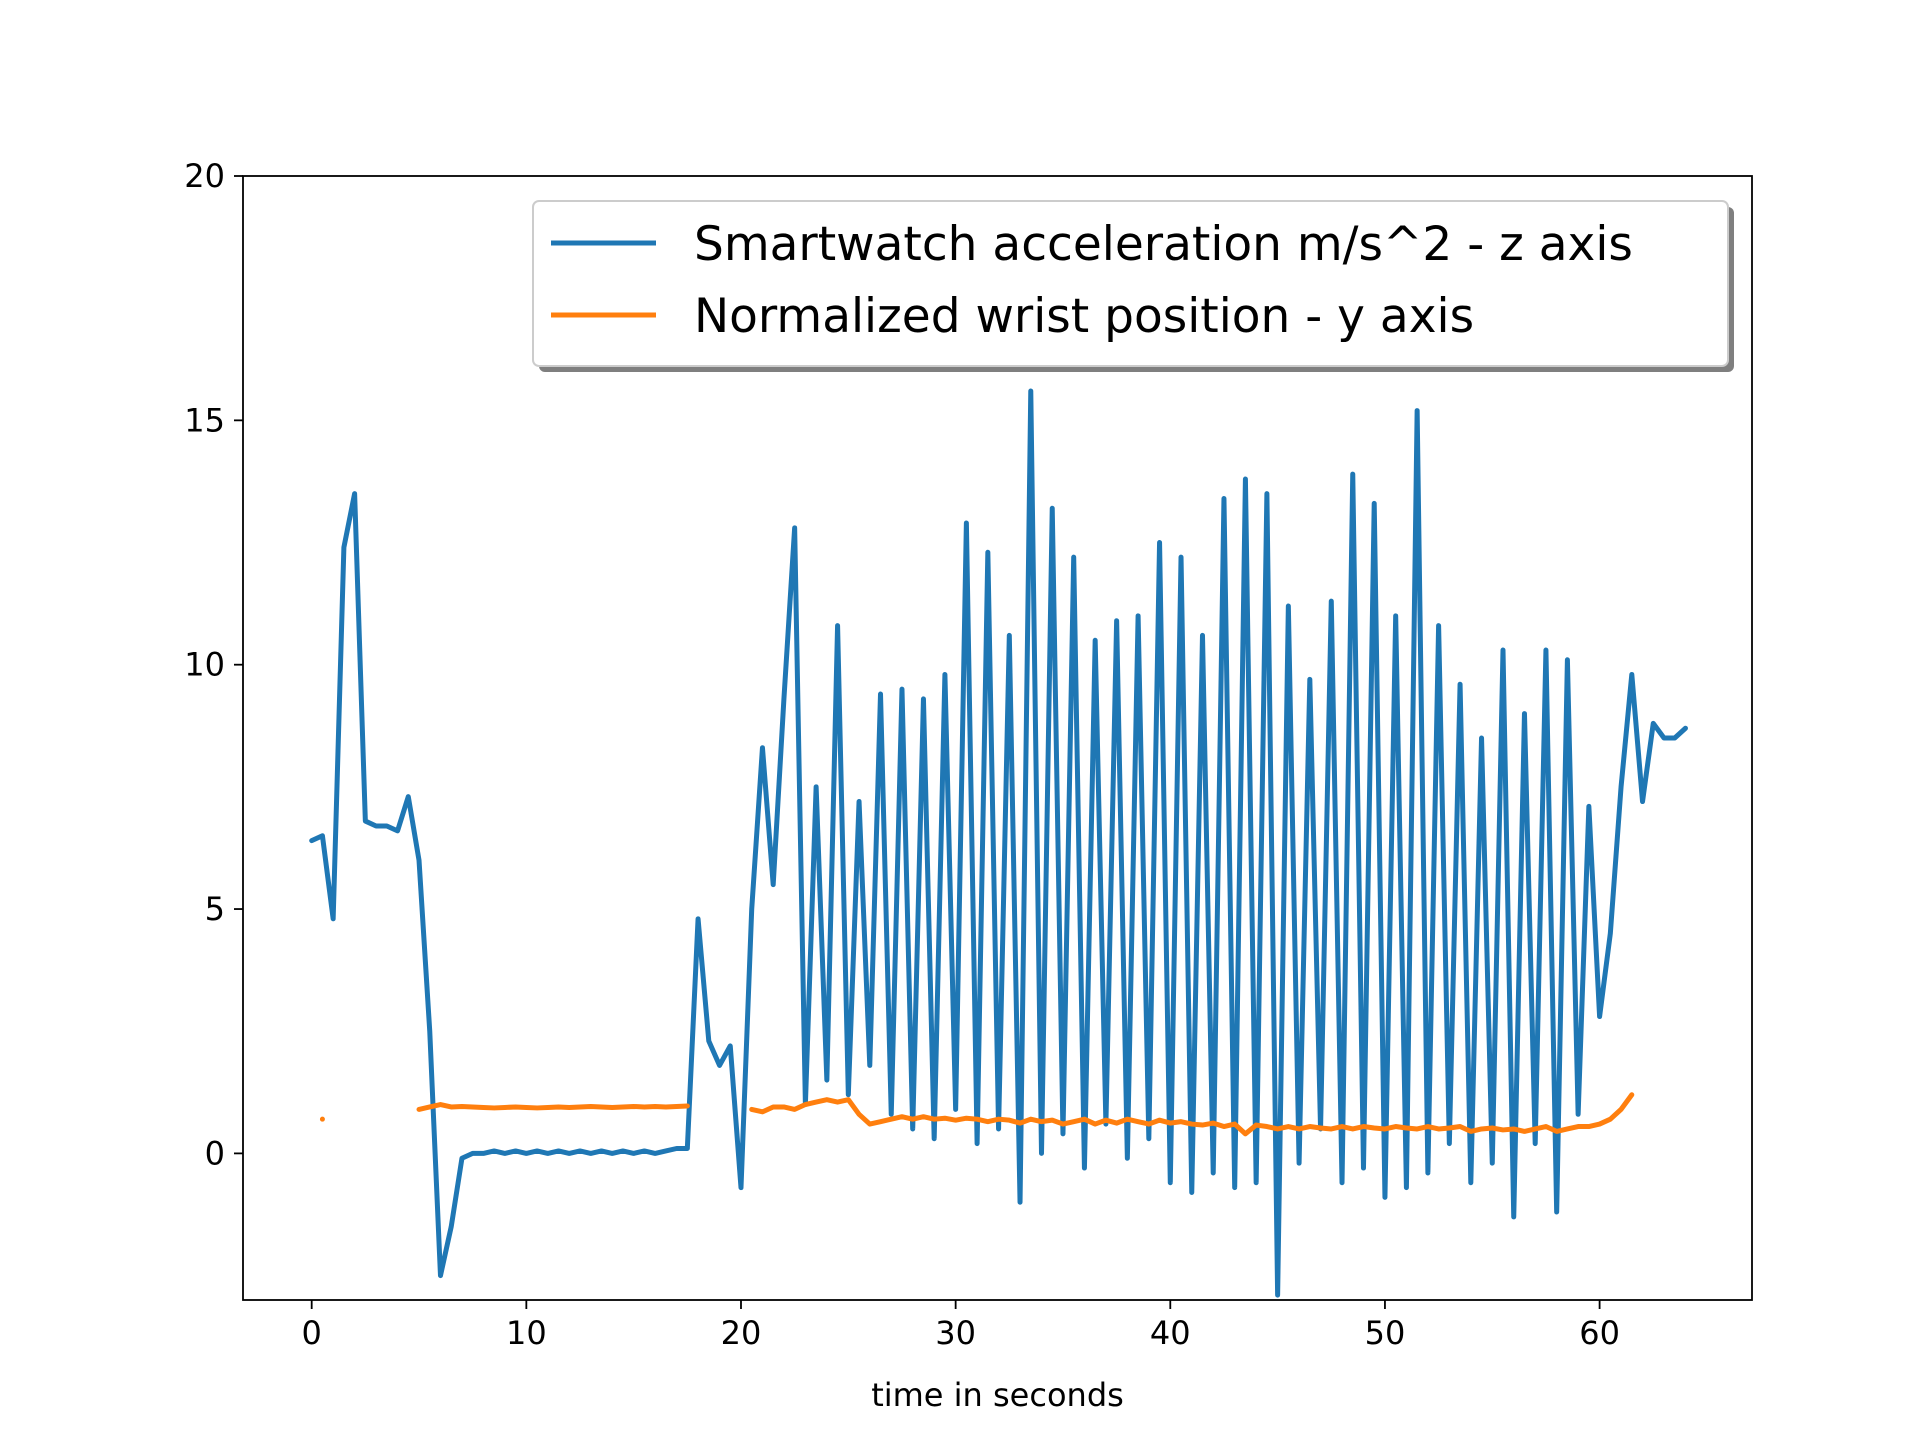 This screenshot has width=1920, height=1440. What do you see at coordinates (1599, 1333) in the screenshot?
I see `x-tick-label: 60` at bounding box center [1599, 1333].